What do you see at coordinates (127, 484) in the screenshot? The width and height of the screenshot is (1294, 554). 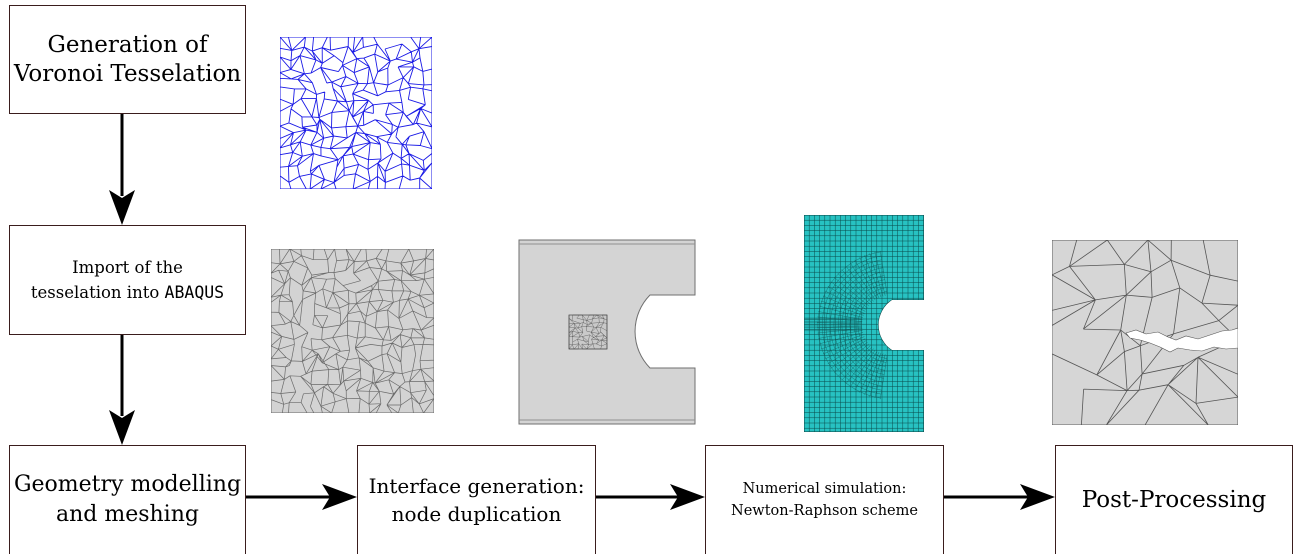 I see `geometry-line1: Geometry modelling` at bounding box center [127, 484].